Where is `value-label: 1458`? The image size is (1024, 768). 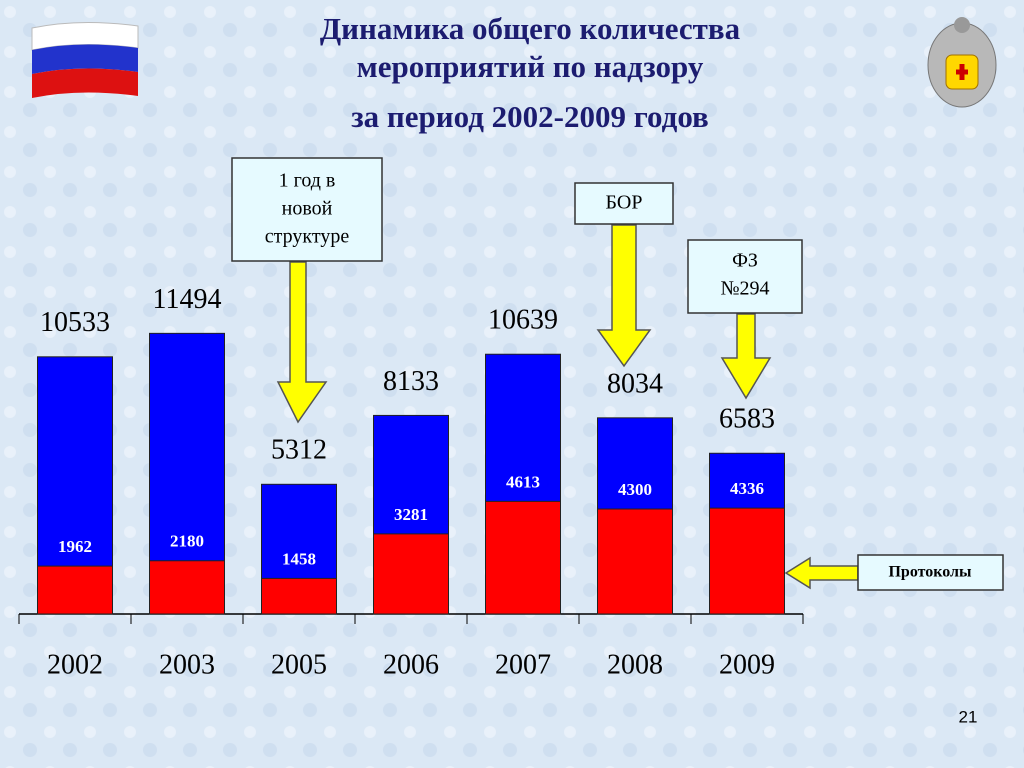 value-label: 1458 is located at coordinates (299, 558).